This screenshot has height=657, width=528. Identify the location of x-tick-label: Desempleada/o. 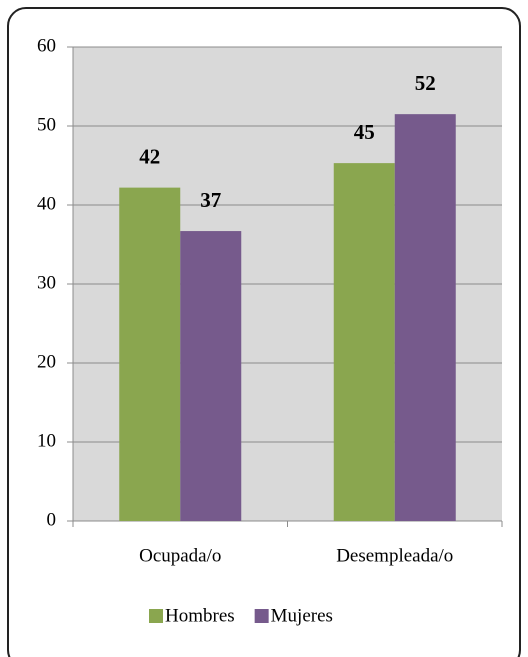
(394, 555).